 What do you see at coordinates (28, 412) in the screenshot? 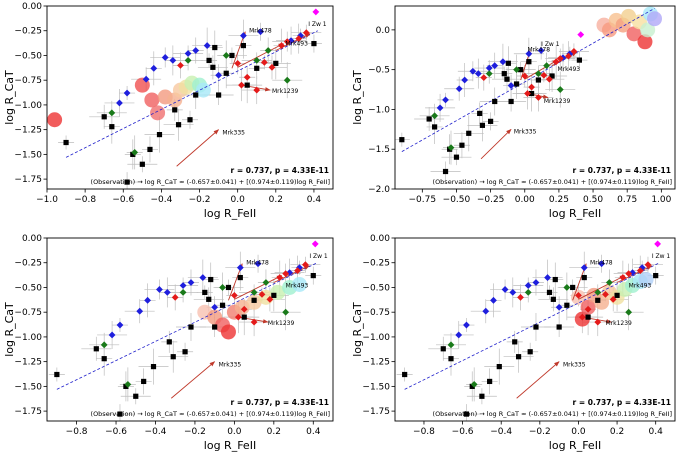
I see `y-tick-label: −1.75` at bounding box center [28, 412].